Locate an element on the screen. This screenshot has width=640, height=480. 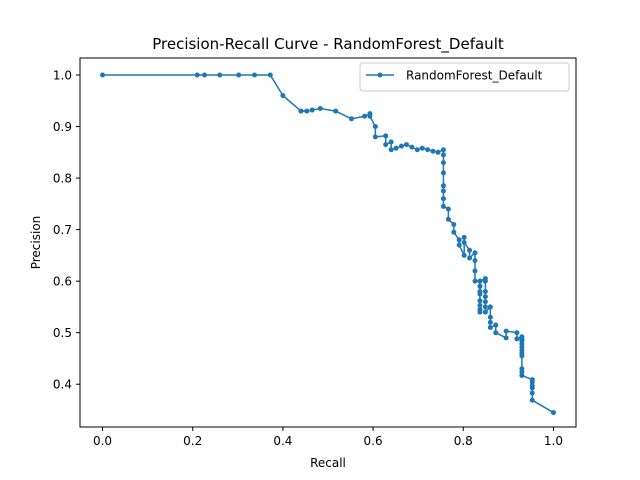
legend: RandomForest_Default is located at coordinates (464, 77).